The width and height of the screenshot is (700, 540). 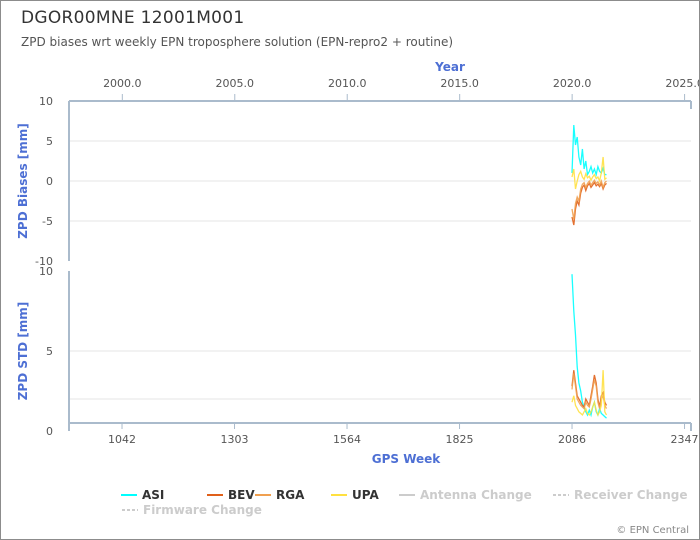 What do you see at coordinates (407, 459) in the screenshot?
I see `x-axis-title: GPS Week` at bounding box center [407, 459].